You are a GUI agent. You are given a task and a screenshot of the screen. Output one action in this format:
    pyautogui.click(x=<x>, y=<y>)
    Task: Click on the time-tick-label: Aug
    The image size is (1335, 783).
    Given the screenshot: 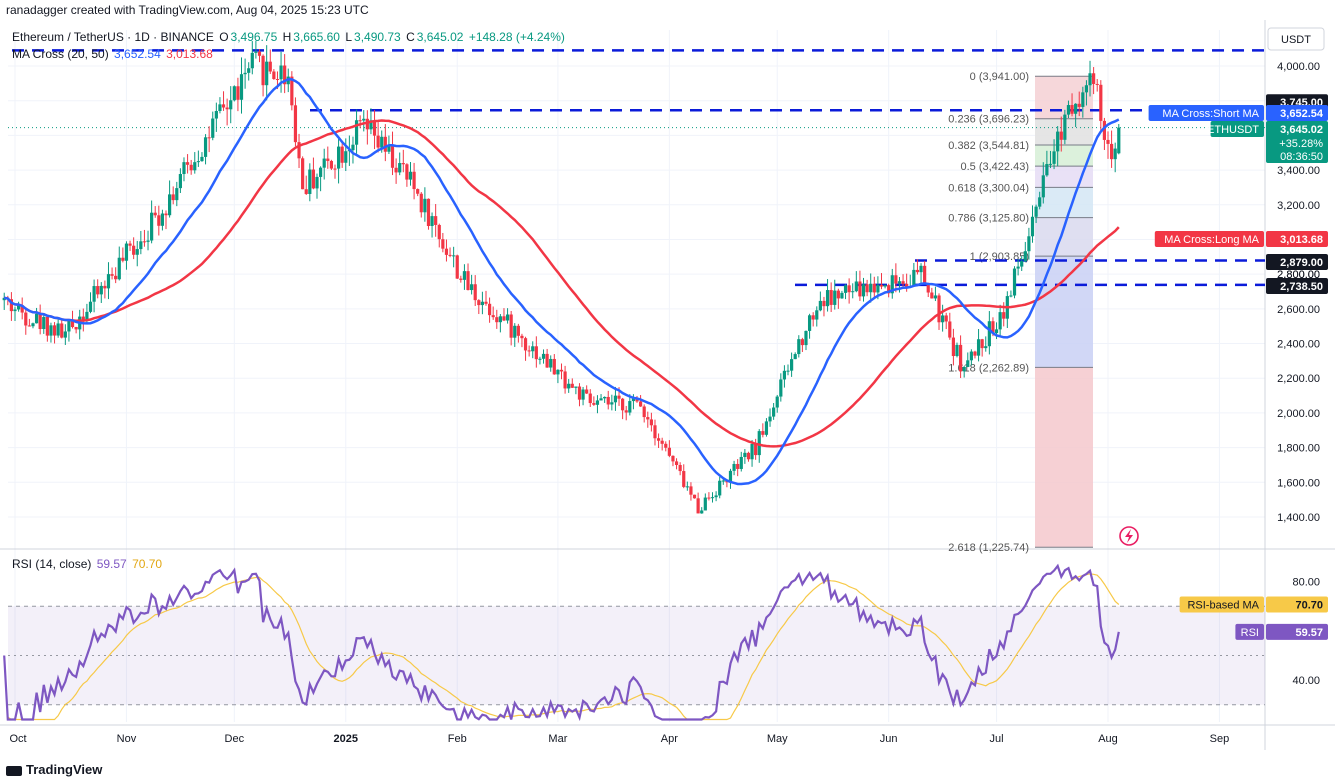 What is the action you would take?
    pyautogui.click(x=1108, y=739)
    